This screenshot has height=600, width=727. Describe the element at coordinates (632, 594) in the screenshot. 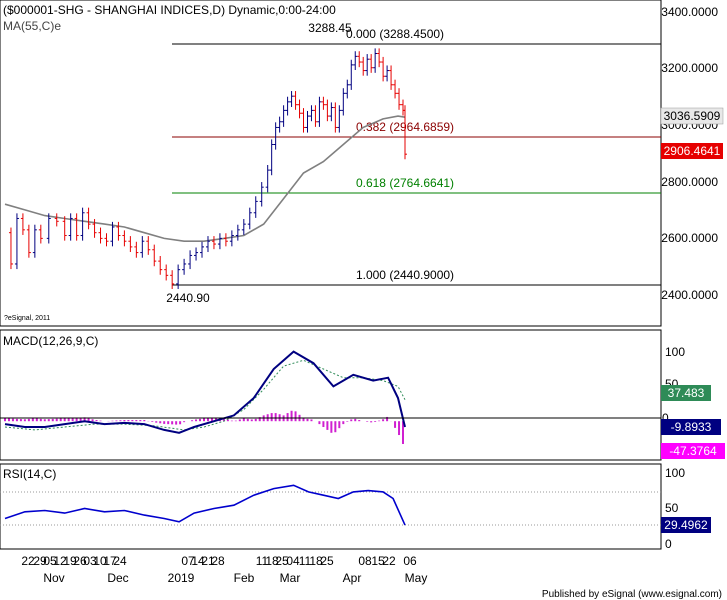

I see `footer-credit: Published by eSignal (www.esignal.com)` at that location.